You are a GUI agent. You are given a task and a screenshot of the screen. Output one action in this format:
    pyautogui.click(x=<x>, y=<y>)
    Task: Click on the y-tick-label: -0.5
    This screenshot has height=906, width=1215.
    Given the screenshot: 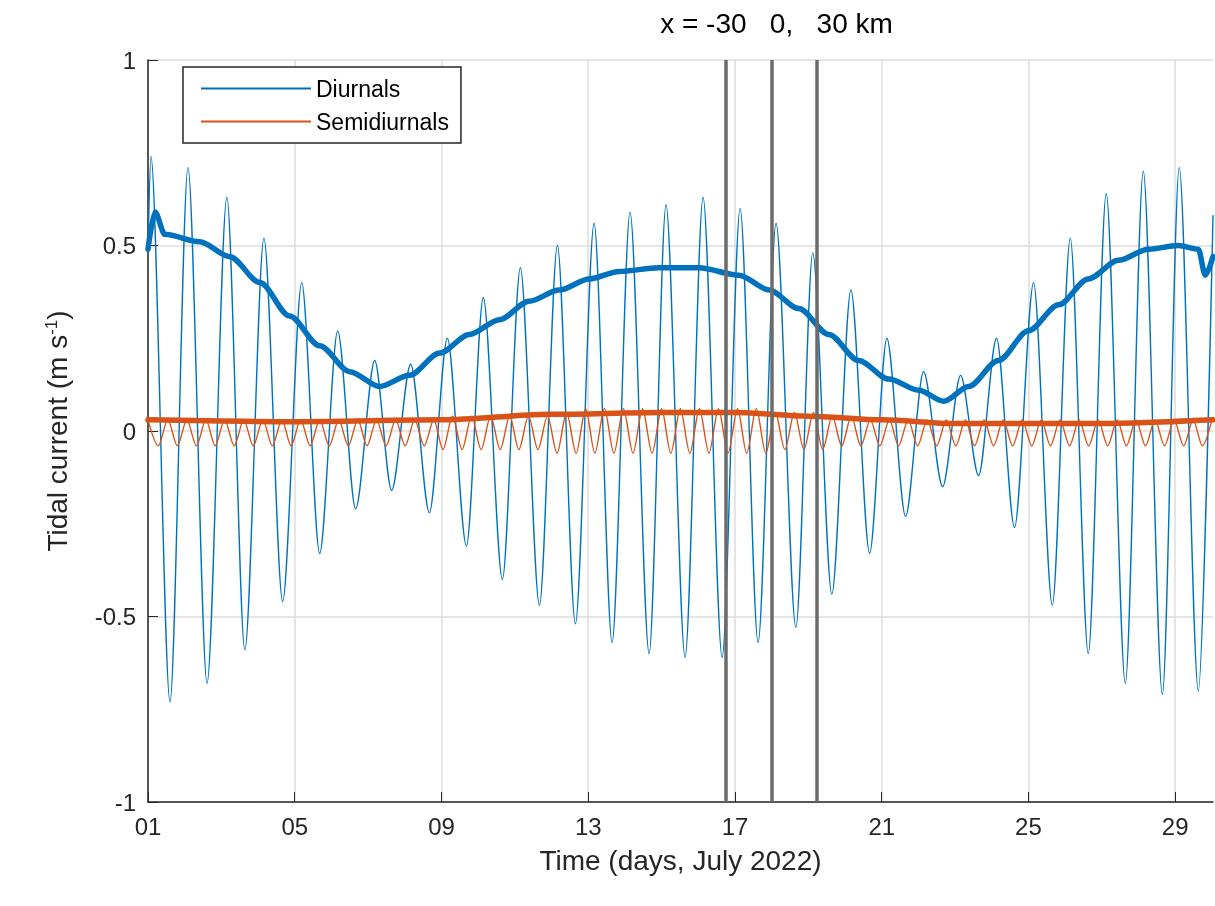 What is the action you would take?
    pyautogui.click(x=115, y=616)
    